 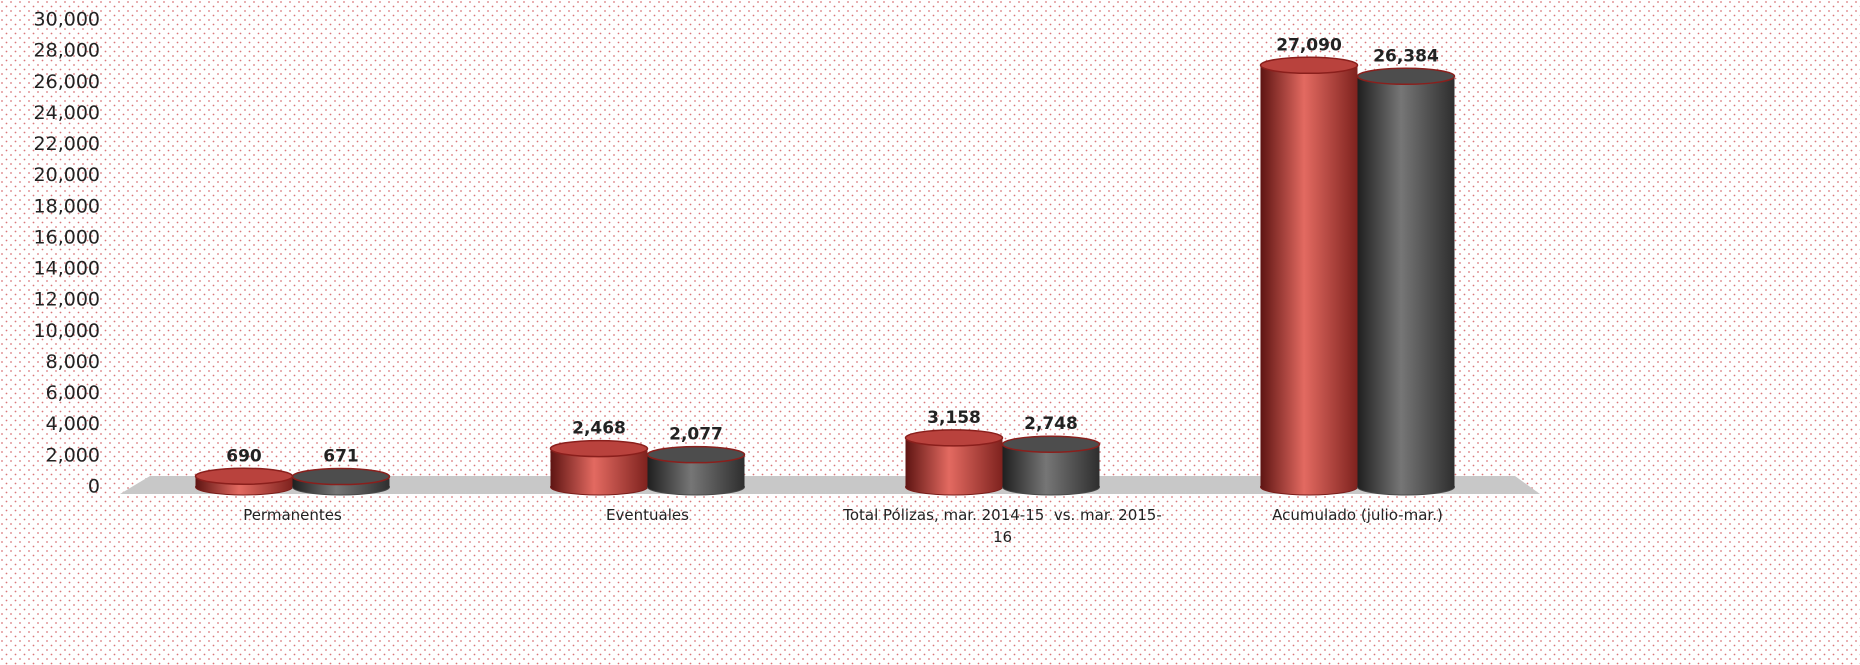 I want to click on value-label: 2,468, so click(x=599, y=429).